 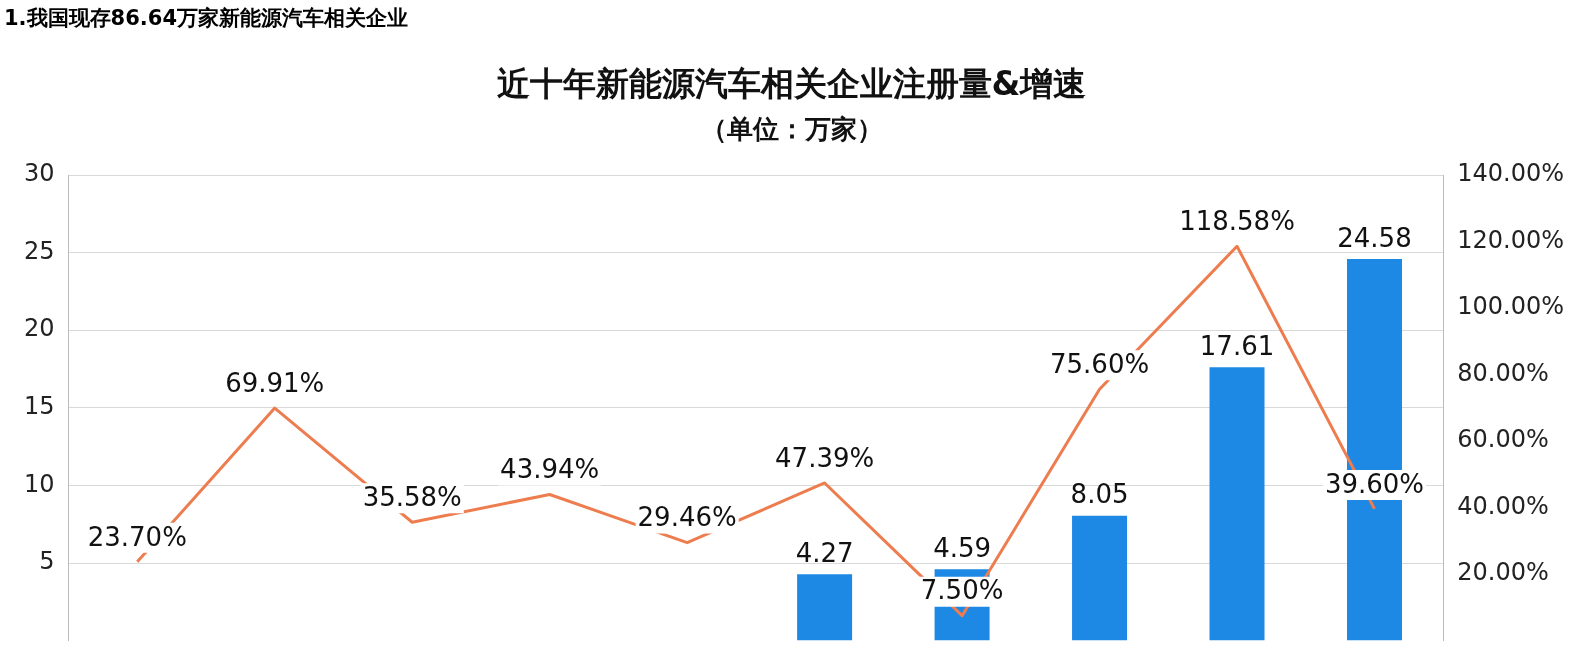 I want to click on y2-tick-label: 40.00%, so click(x=1503, y=505).